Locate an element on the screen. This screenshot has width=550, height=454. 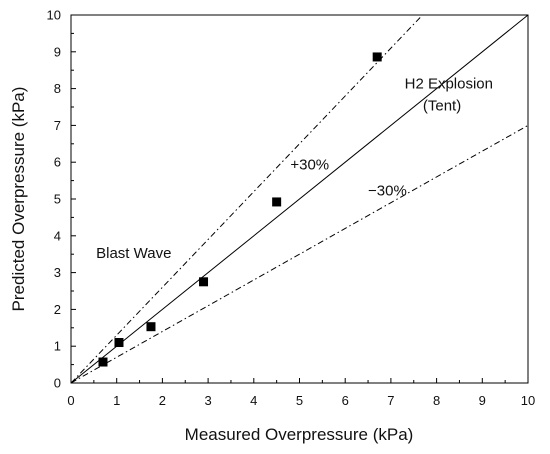
y-tick-label: 5 is located at coordinates (57, 199).